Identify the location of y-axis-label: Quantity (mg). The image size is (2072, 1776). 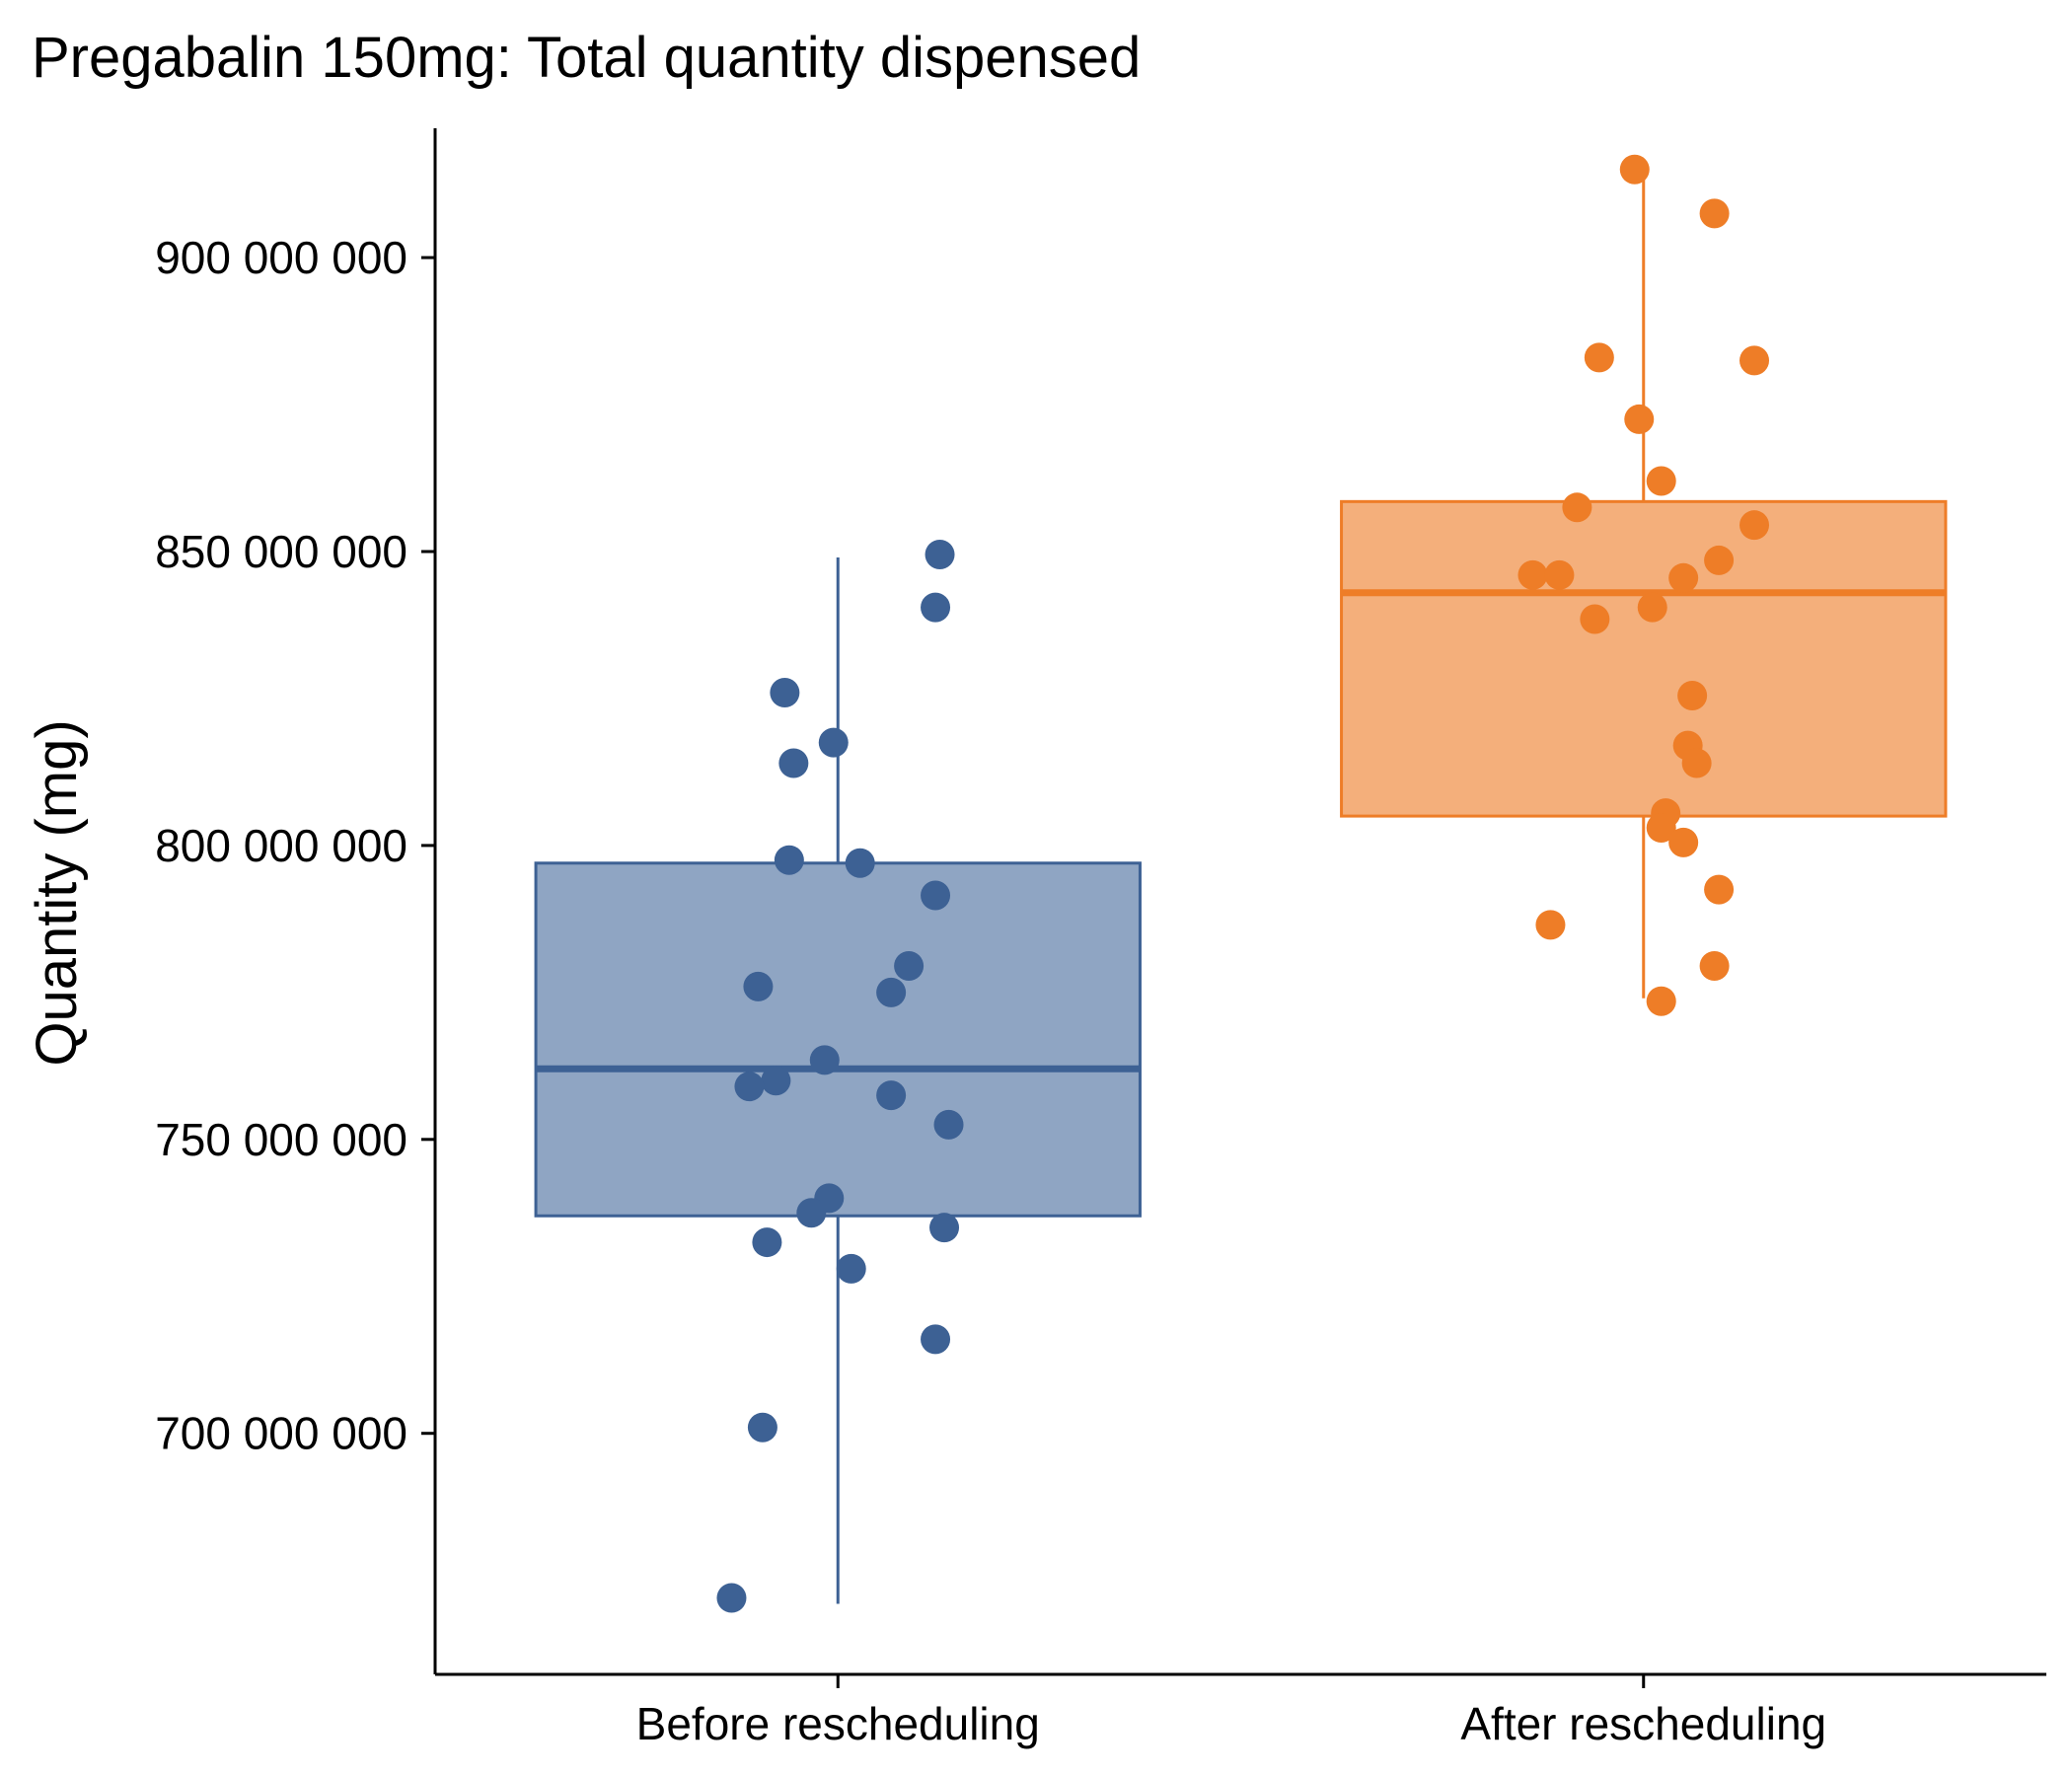
(57, 892).